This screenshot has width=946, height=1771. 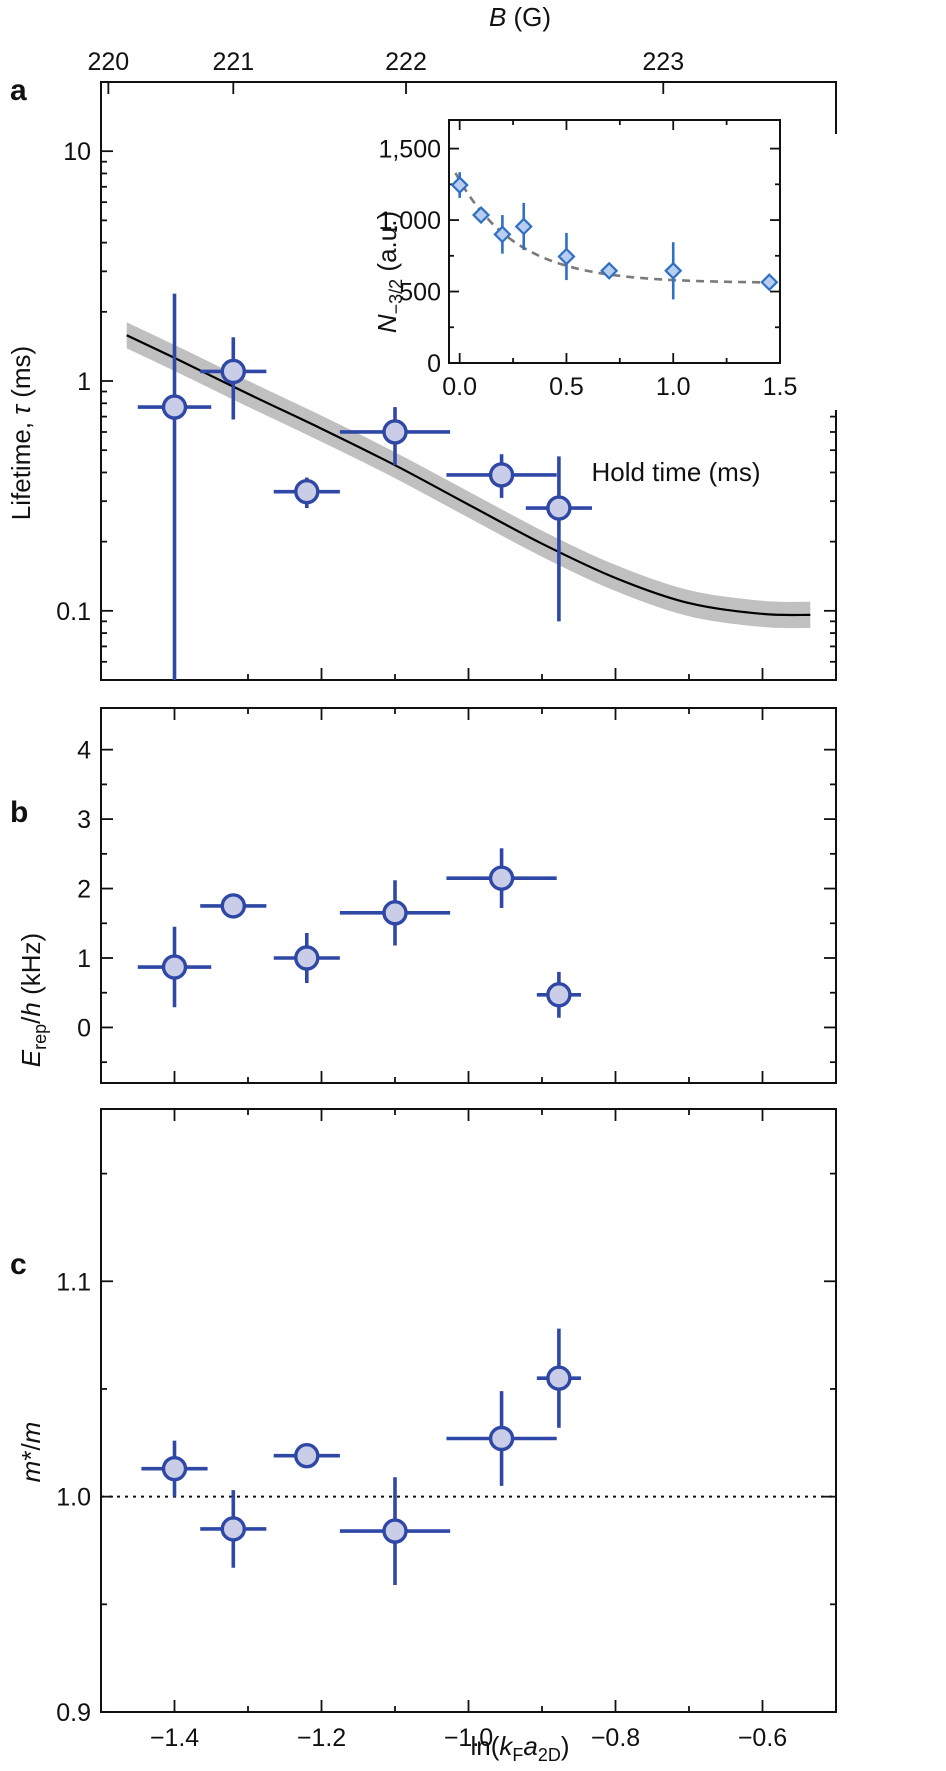 What do you see at coordinates (468, 1738) in the screenshot?
I see `panel-c-xtick-label: −1.0` at bounding box center [468, 1738].